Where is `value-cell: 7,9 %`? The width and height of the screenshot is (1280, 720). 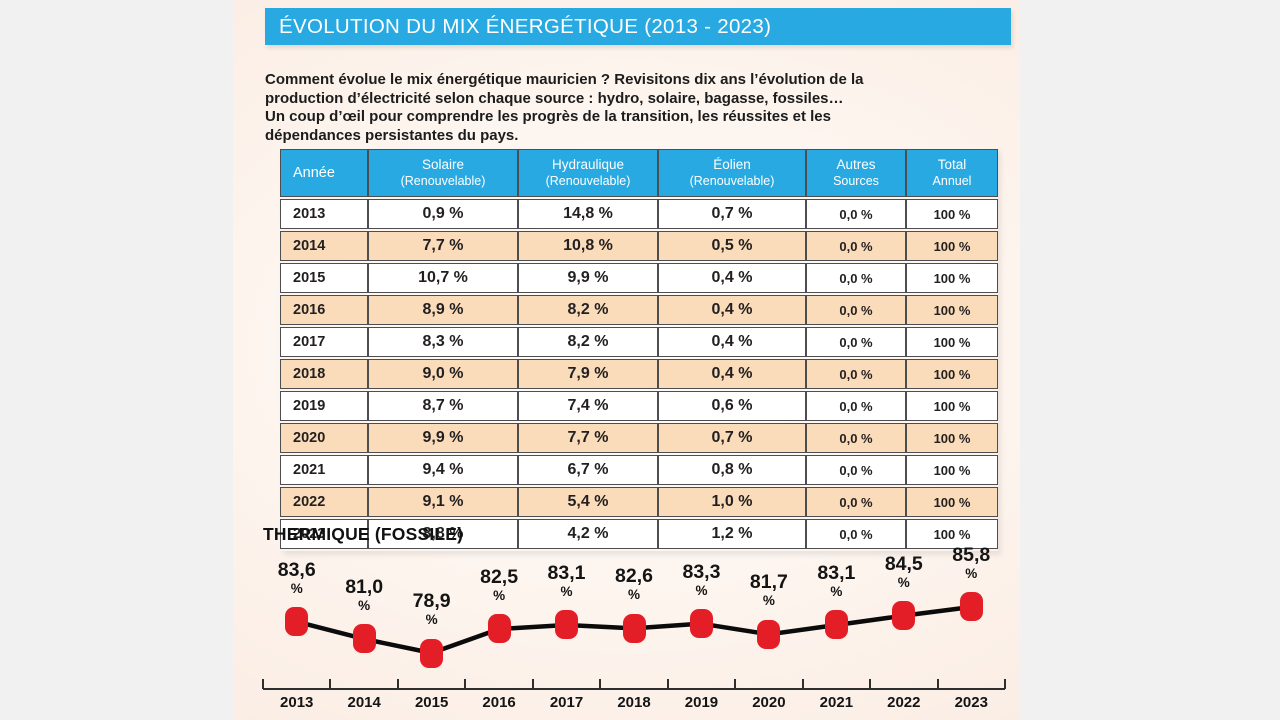 value-cell: 7,9 % is located at coordinates (588, 374).